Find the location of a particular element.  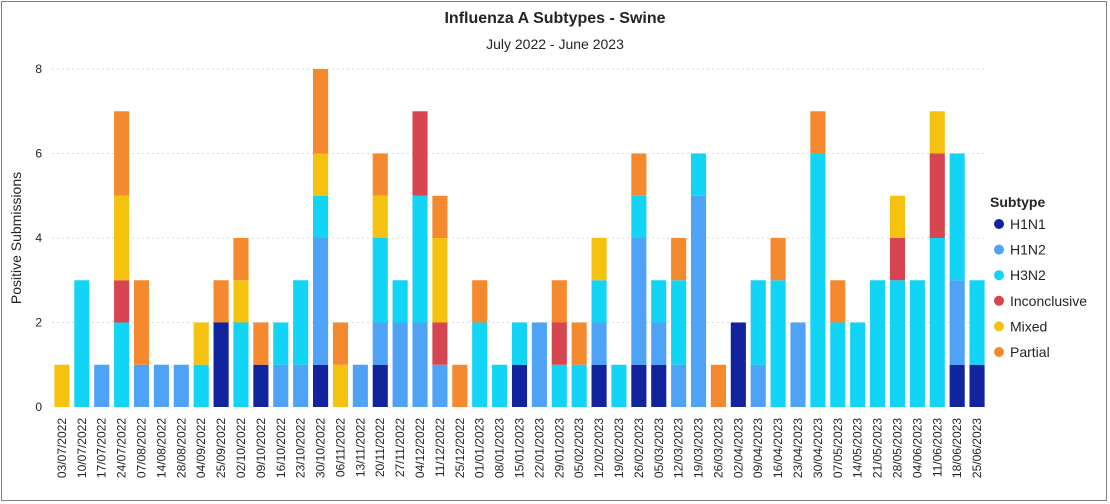

y-tick-label: 2 is located at coordinates (38, 323).